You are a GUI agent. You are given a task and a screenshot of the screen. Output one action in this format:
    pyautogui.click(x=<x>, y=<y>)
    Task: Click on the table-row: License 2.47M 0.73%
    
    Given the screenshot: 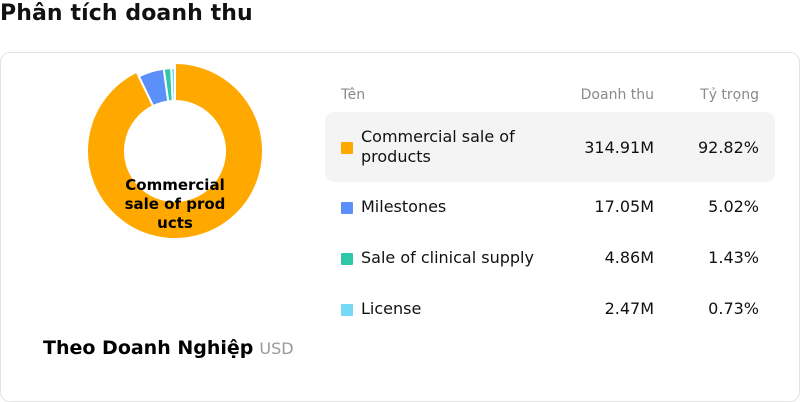 What is the action you would take?
    pyautogui.click(x=550, y=309)
    